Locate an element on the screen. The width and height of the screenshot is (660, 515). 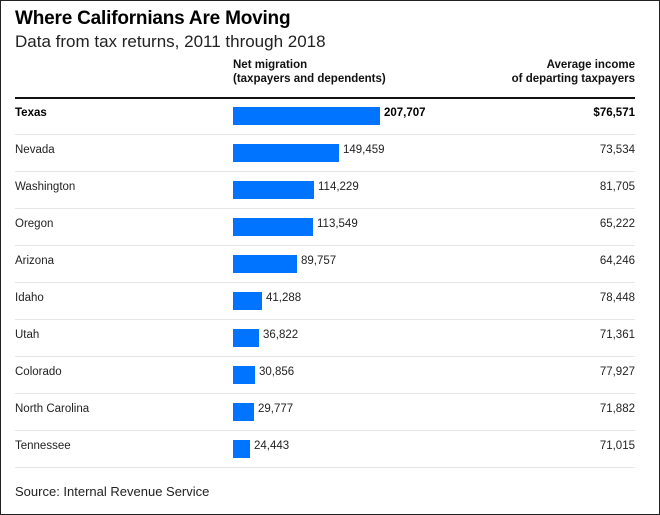
state-label: North Carolina is located at coordinates (52, 409).